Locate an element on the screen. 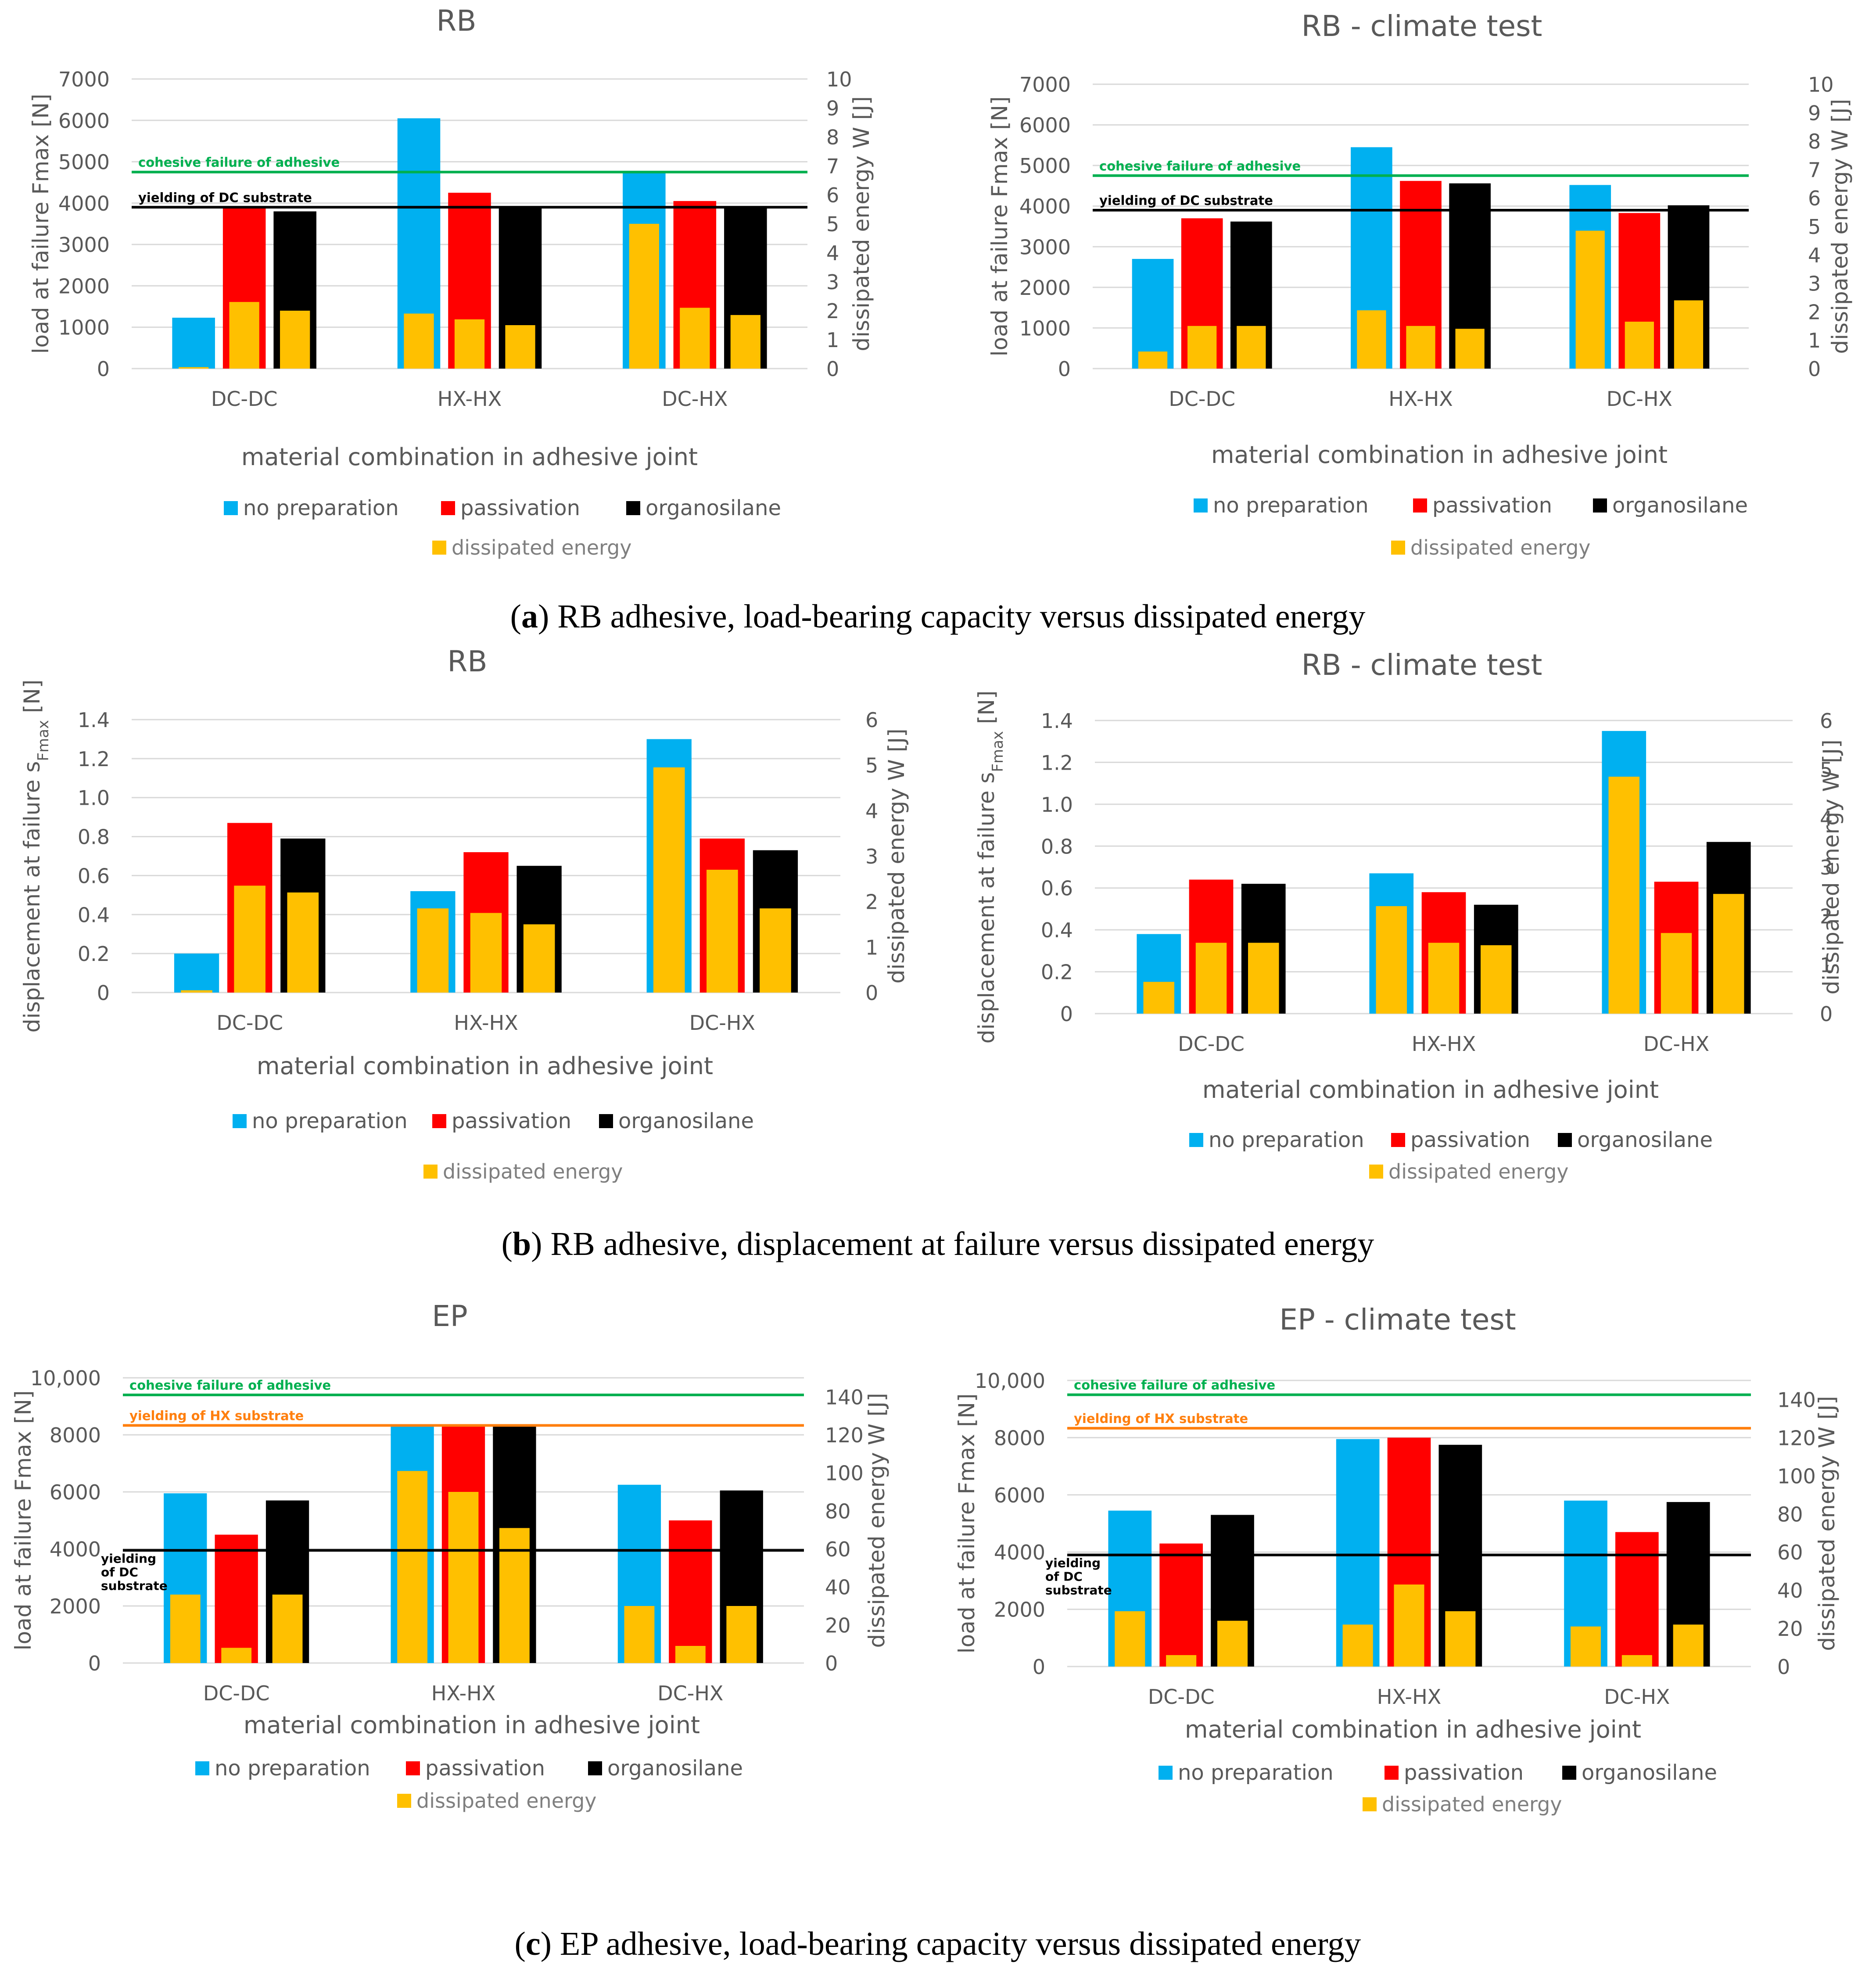 This screenshot has width=1876, height=1975. y2-tick-label: 4 is located at coordinates (1814, 255).